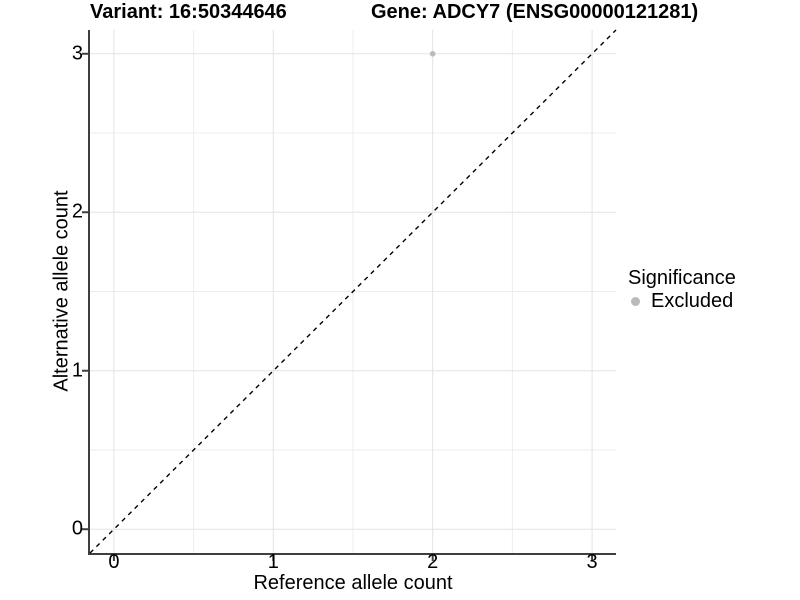 The width and height of the screenshot is (800, 600). I want to click on x-tick-label: 2, so click(433, 562).